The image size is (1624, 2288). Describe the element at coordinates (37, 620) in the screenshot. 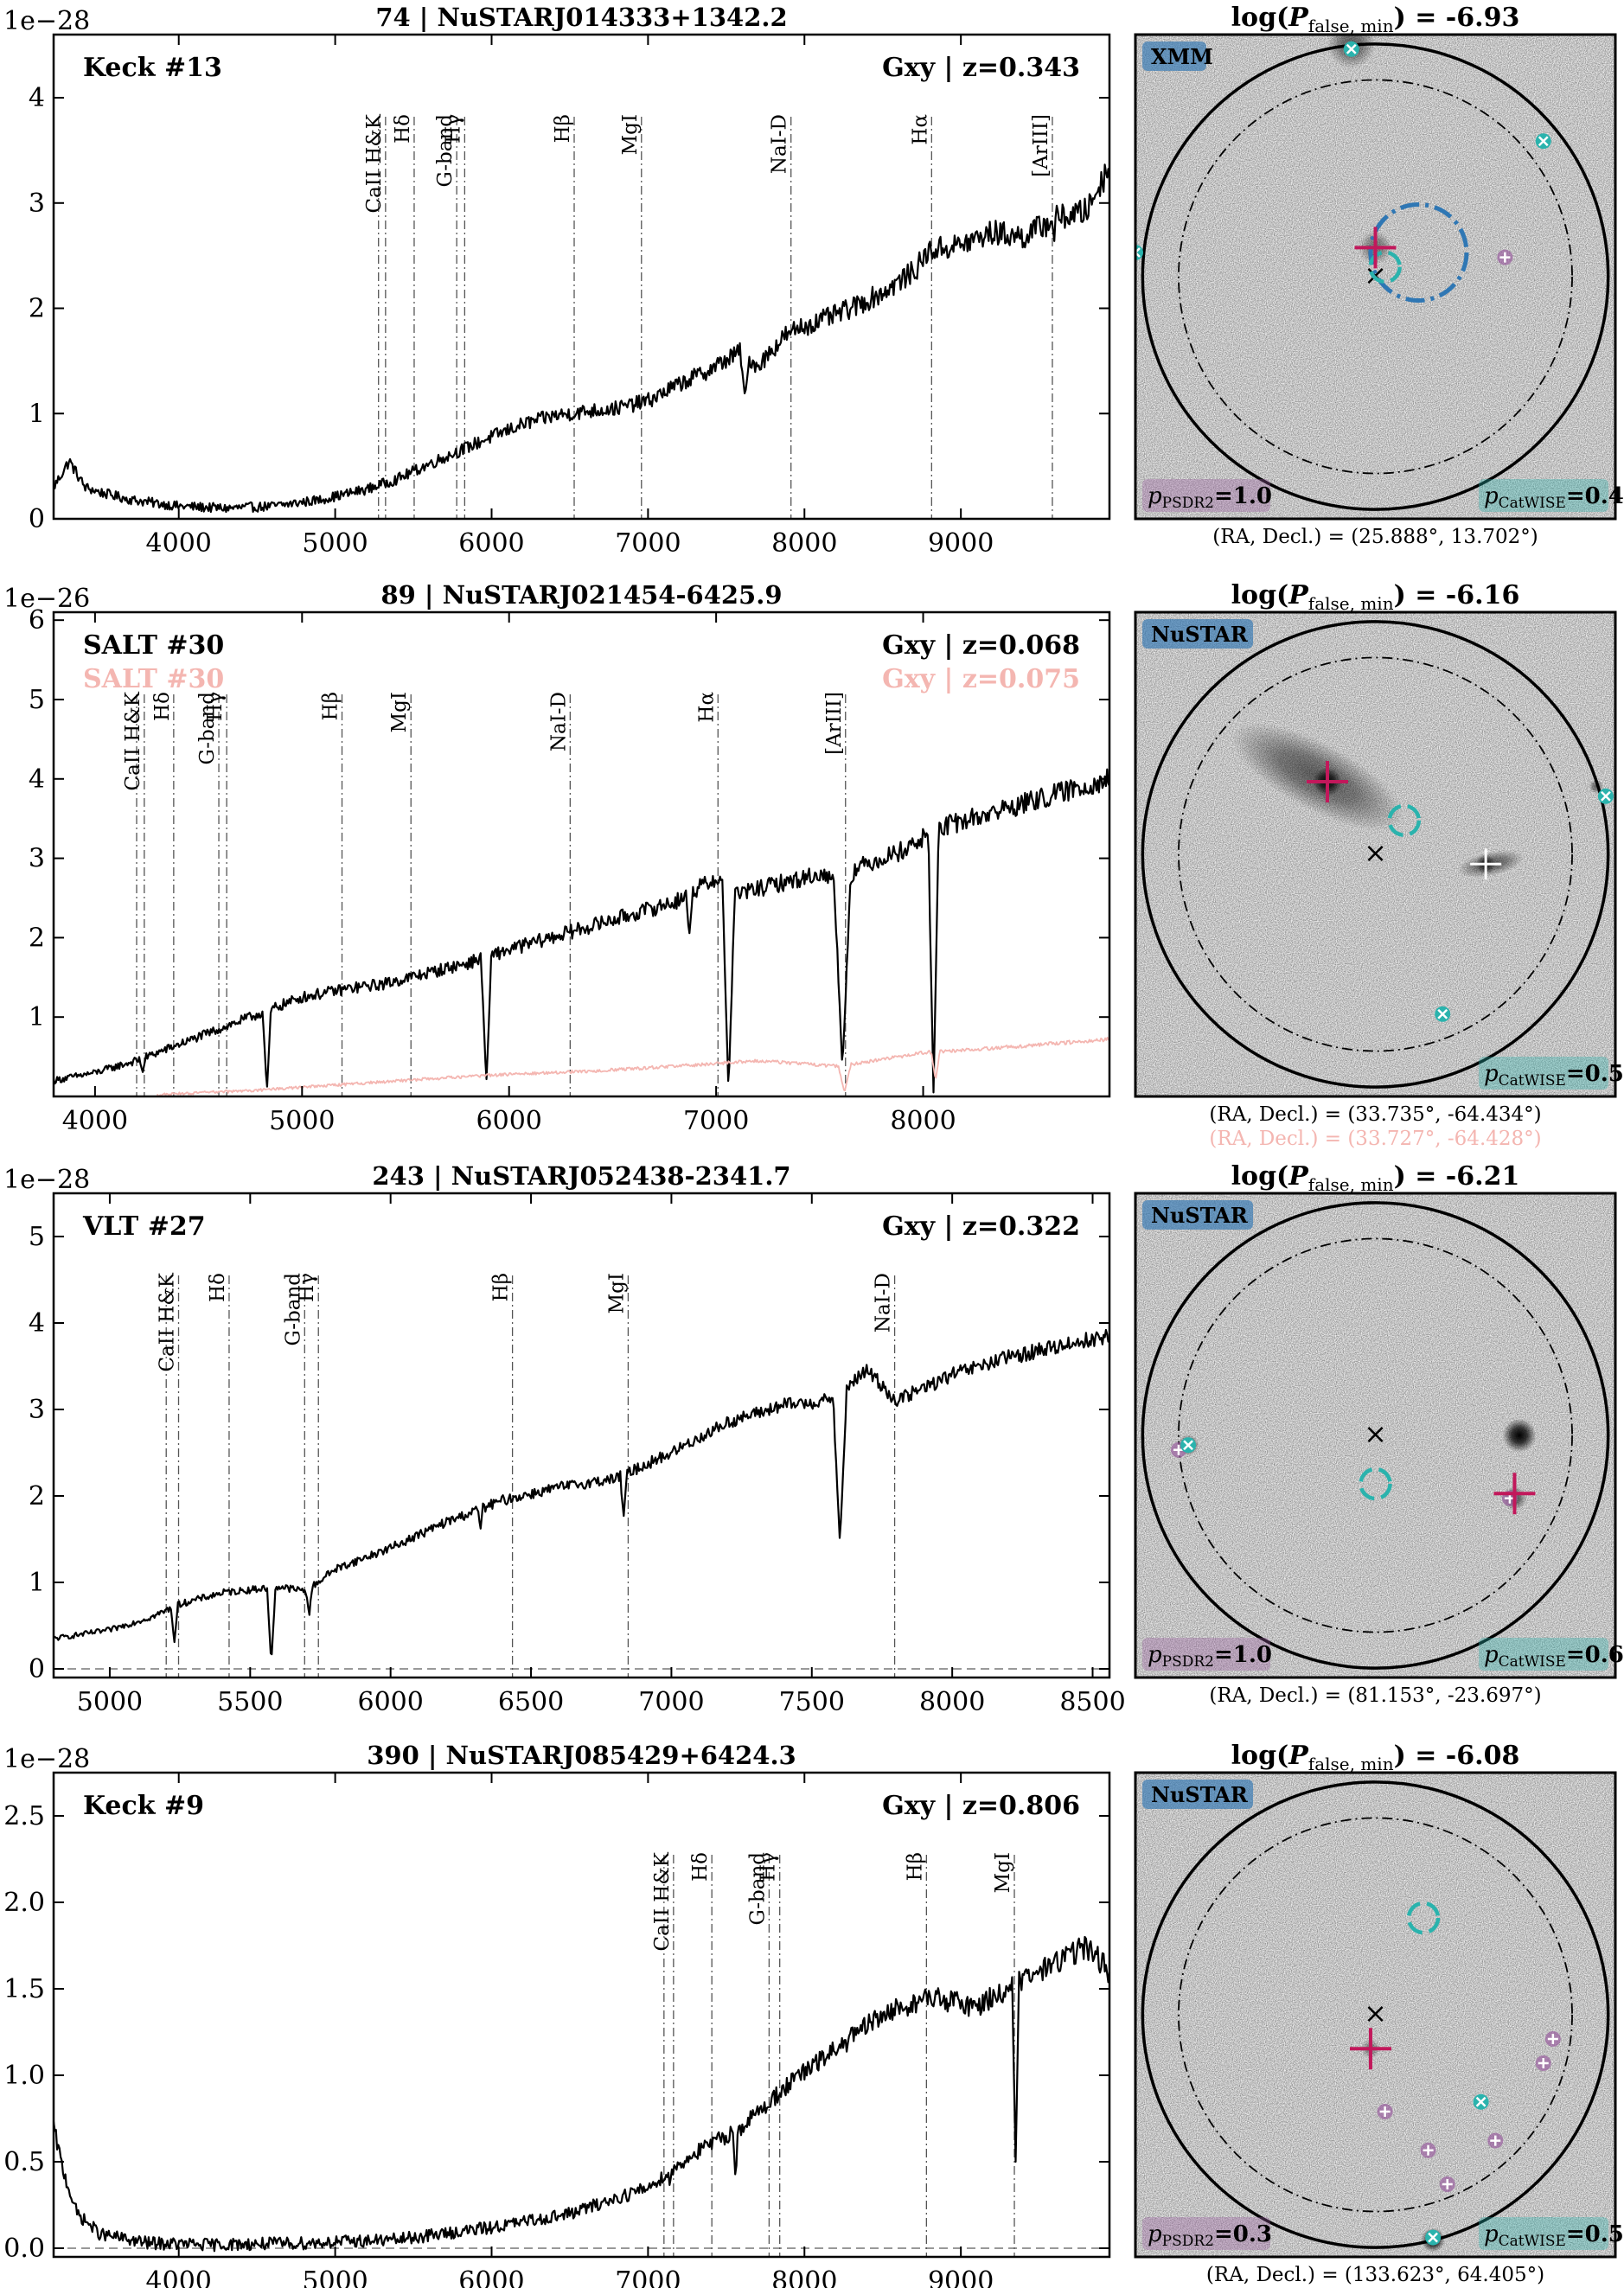

I see `y-tick-label: 6` at that location.